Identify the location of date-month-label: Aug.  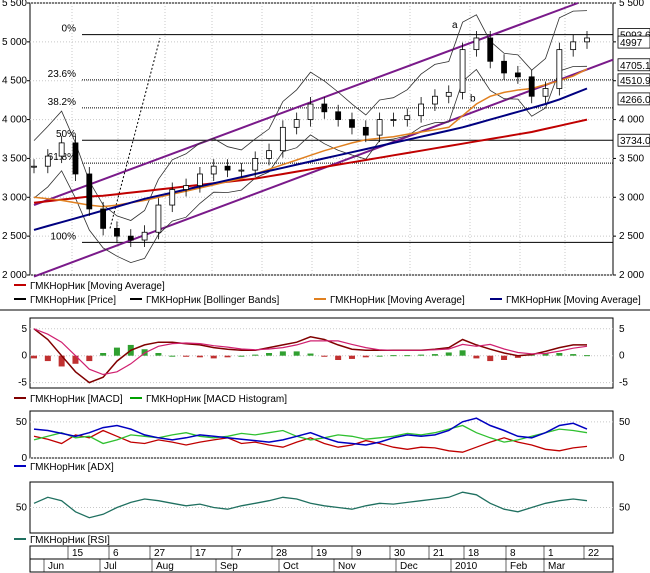
(165, 566).